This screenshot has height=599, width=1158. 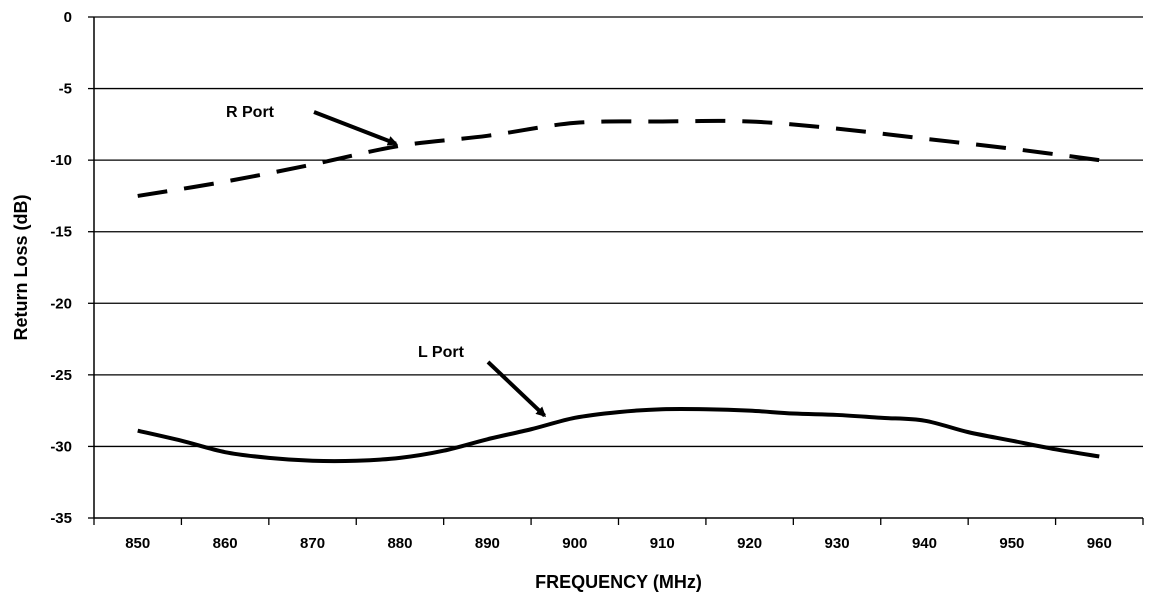 What do you see at coordinates (516, 389) in the screenshot?
I see `annotation-arrow-l-port` at bounding box center [516, 389].